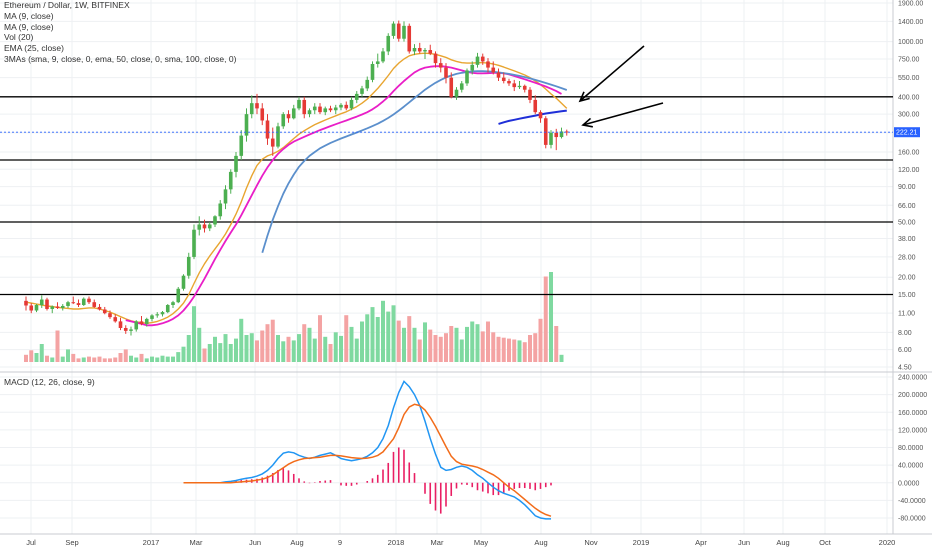 The height and width of the screenshot is (550, 932). What do you see at coordinates (907, 295) in the screenshot?
I see `price-tick-label: 15.00` at bounding box center [907, 295].